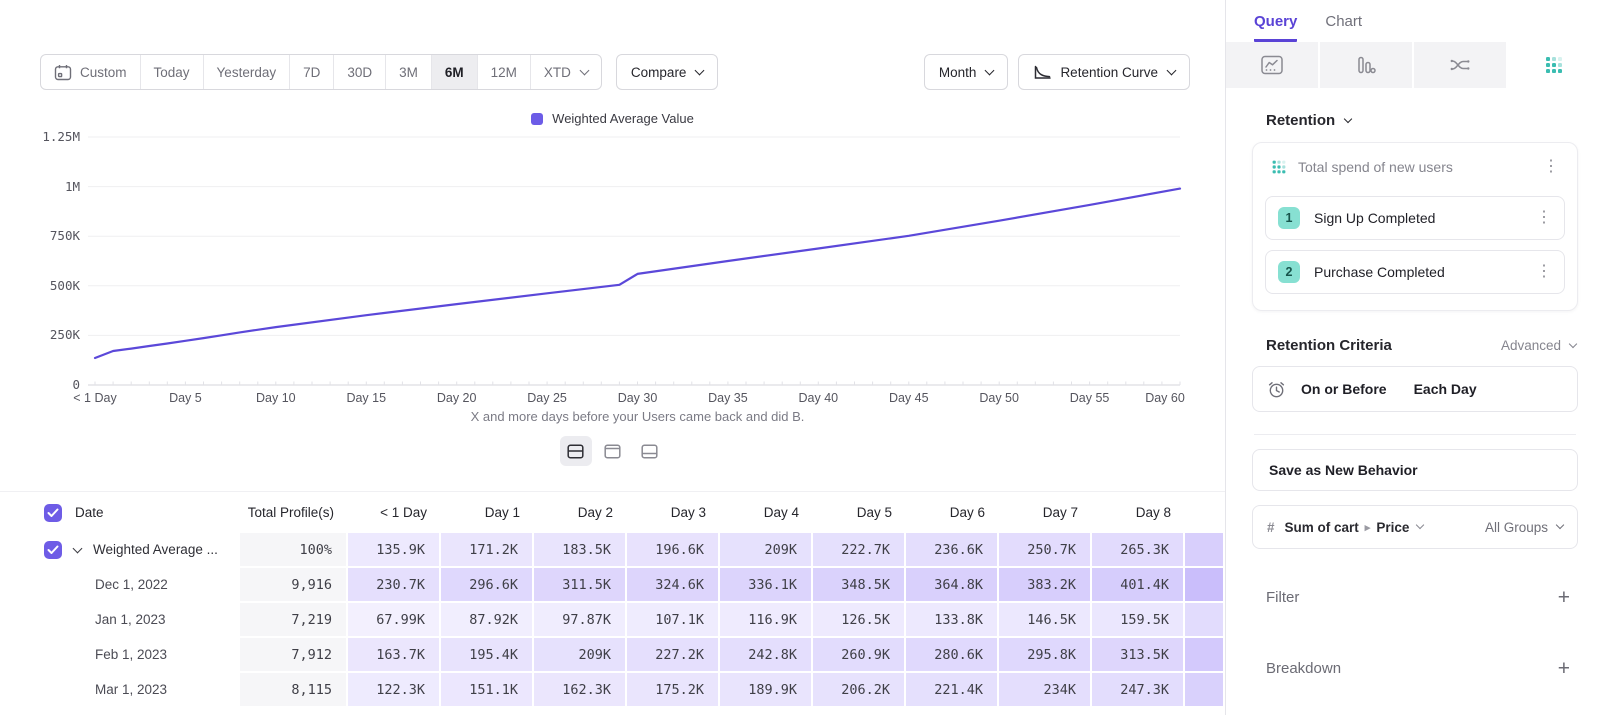 This screenshot has width=1600, height=715. What do you see at coordinates (1418, 668) in the screenshot?
I see `breakdown-section: Breakdown +` at bounding box center [1418, 668].